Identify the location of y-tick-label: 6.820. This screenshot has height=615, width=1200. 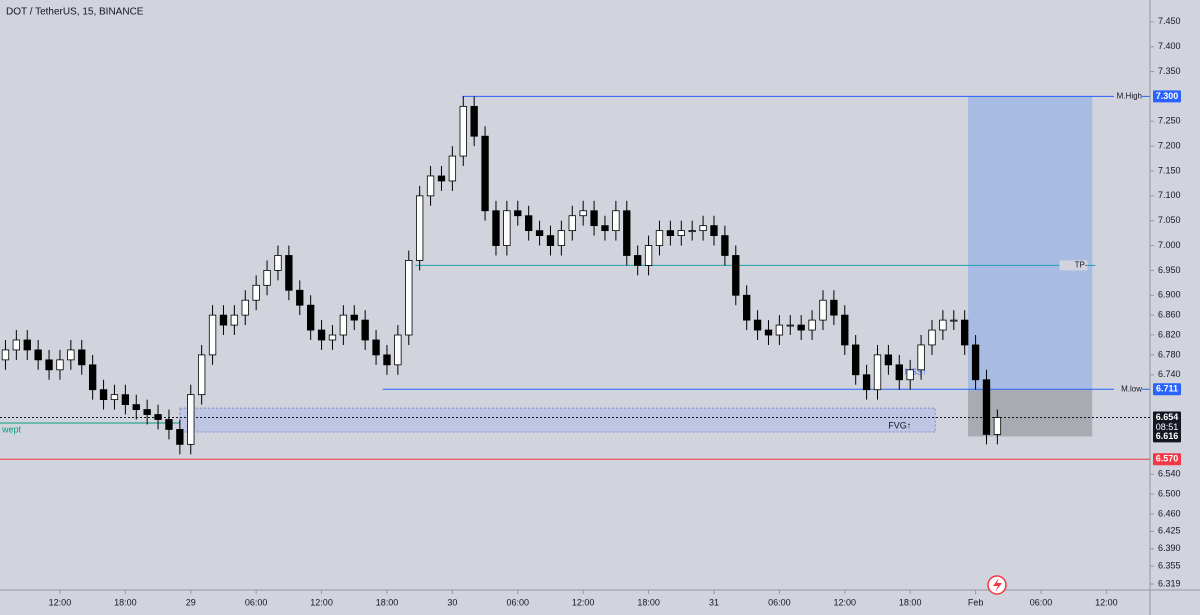
(1169, 334).